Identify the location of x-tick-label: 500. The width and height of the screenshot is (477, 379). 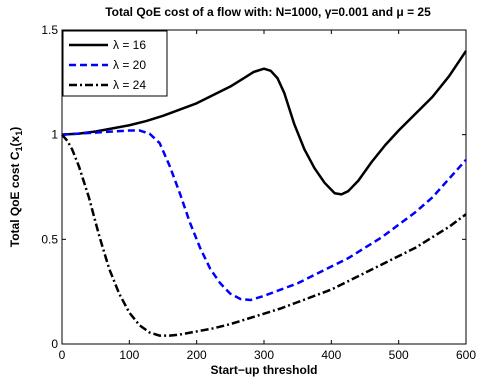
(399, 355).